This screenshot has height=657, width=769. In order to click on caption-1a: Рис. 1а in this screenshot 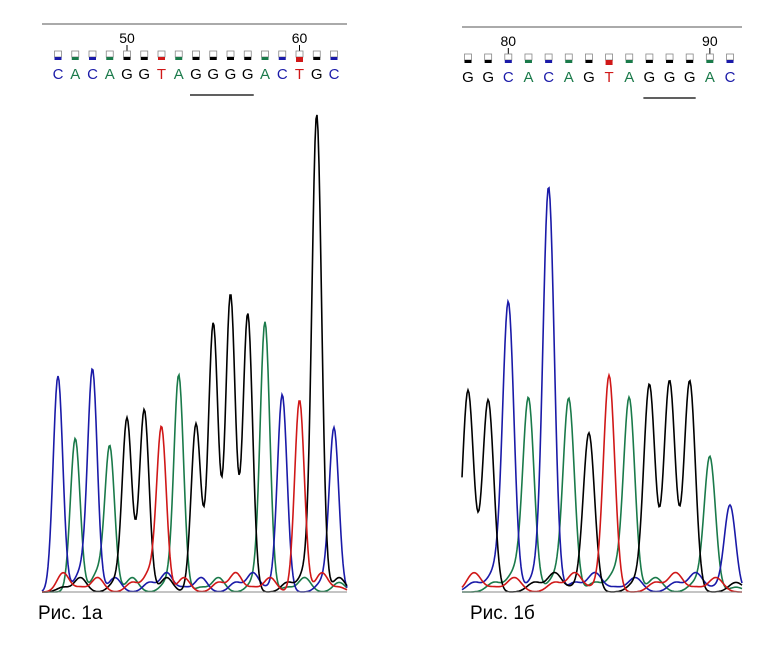, I will do `click(70, 613)`.